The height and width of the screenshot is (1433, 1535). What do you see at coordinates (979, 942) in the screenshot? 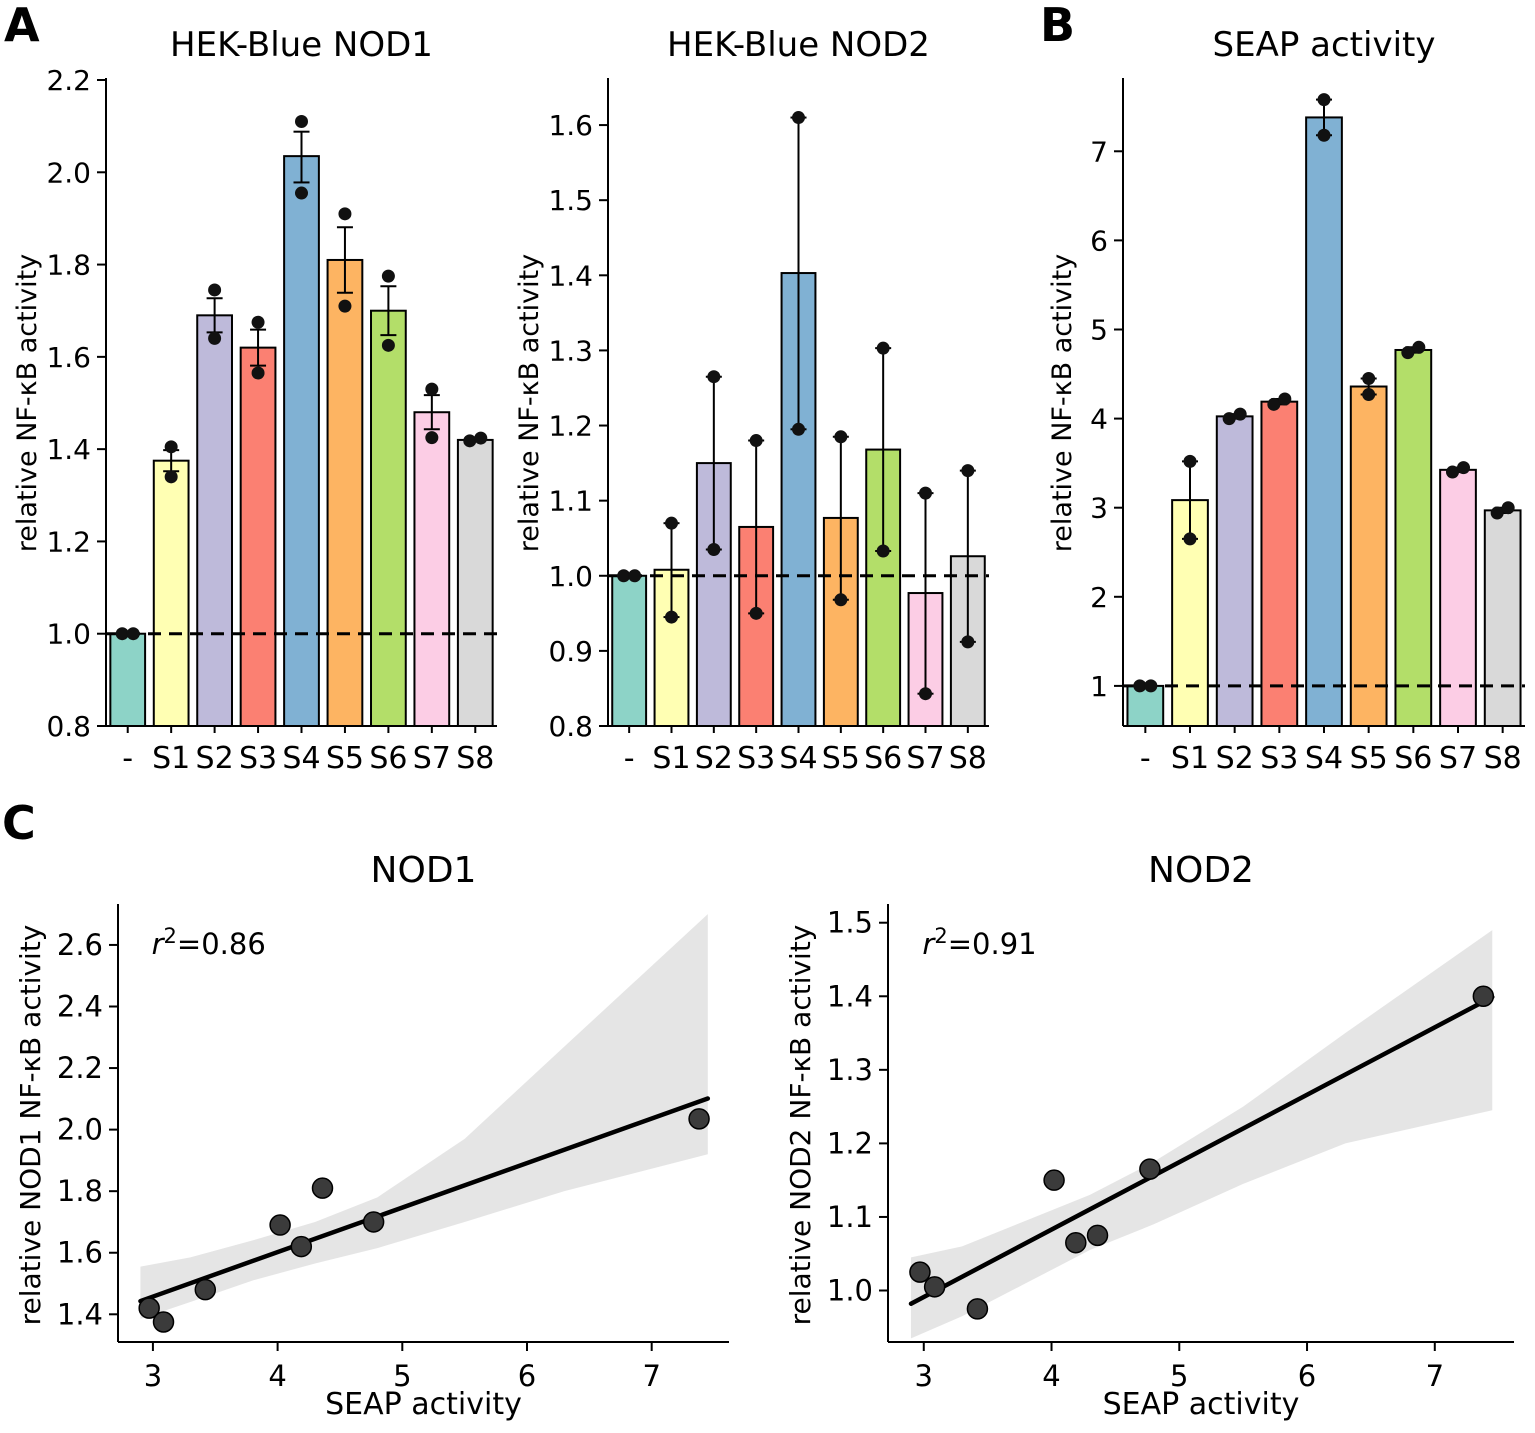
I see `svg-text: r2=0.91` at bounding box center [979, 942].